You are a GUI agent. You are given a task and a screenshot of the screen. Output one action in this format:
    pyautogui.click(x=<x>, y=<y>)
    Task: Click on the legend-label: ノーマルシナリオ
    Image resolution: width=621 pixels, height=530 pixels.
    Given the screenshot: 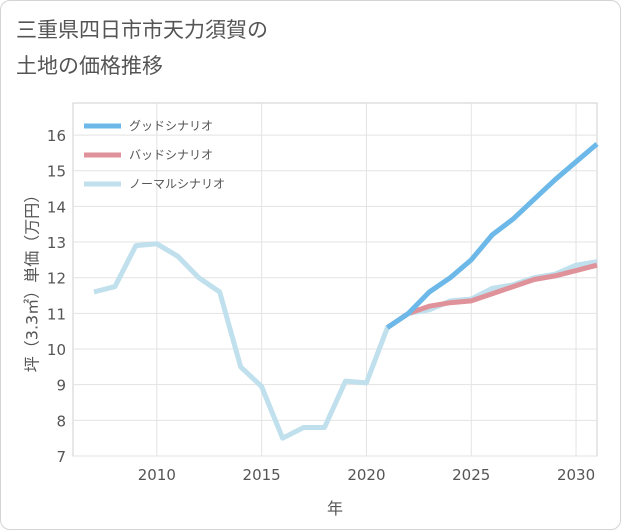 What is the action you would take?
    pyautogui.click(x=177, y=184)
    